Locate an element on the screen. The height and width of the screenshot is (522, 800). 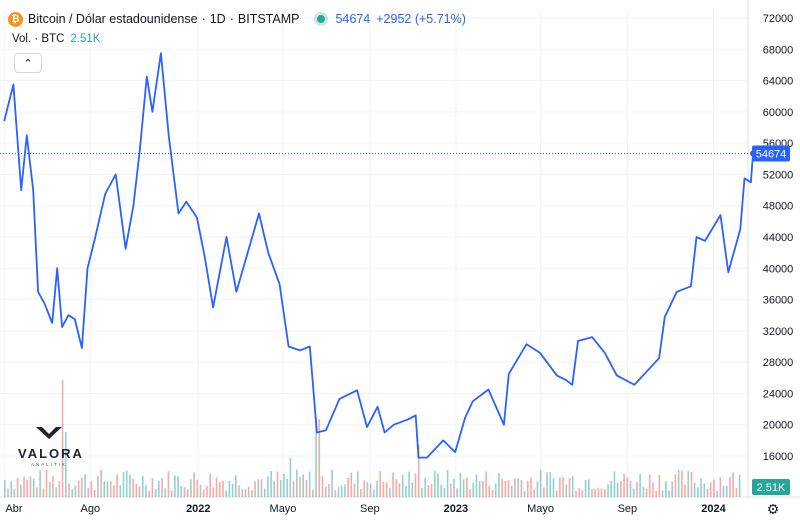
y-tick-label: 52000 is located at coordinates (778, 175).